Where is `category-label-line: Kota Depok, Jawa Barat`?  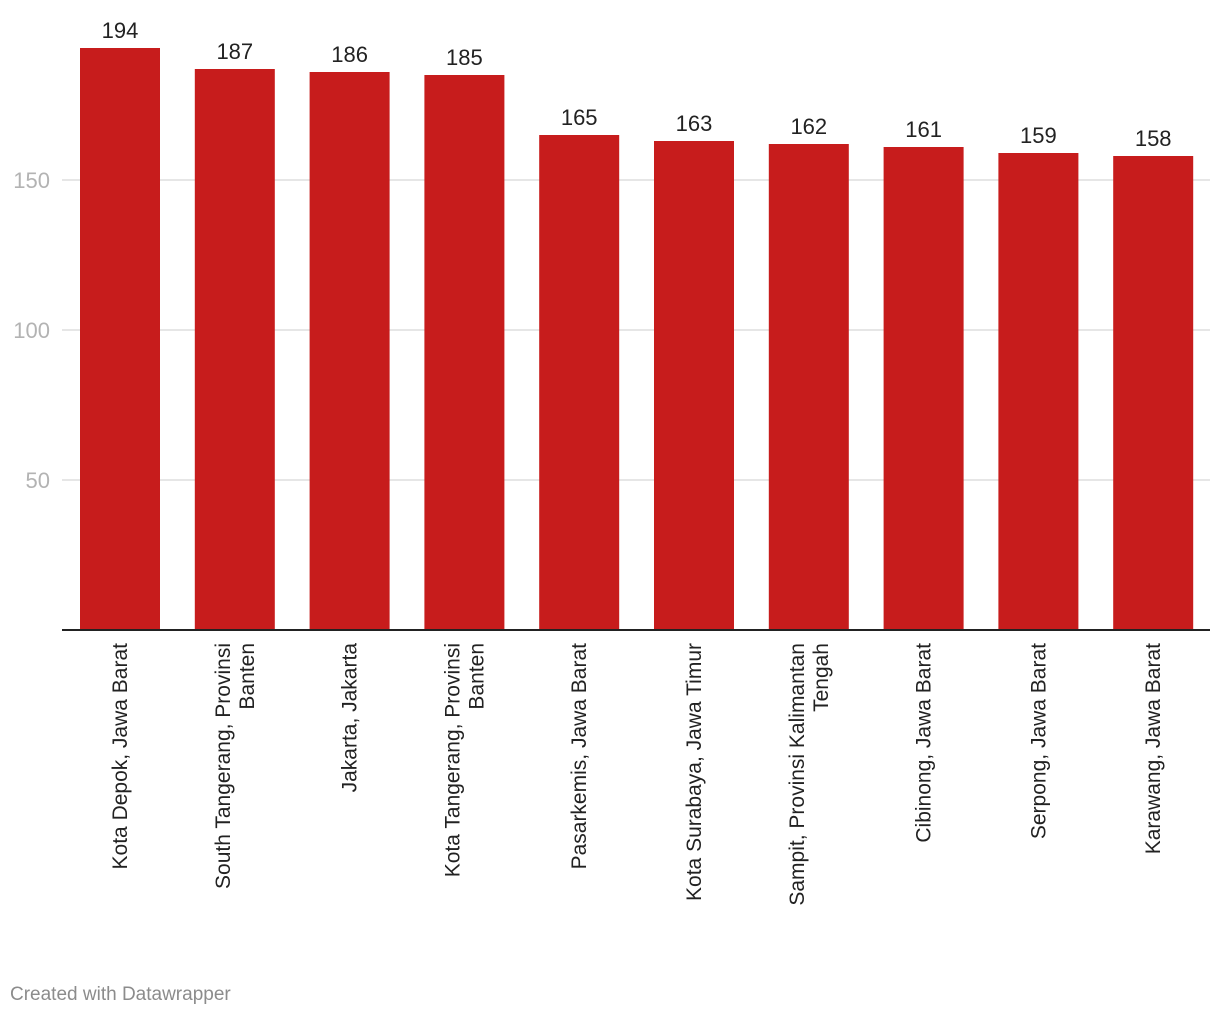 category-label-line: Kota Depok, Jawa Barat is located at coordinates (120, 756).